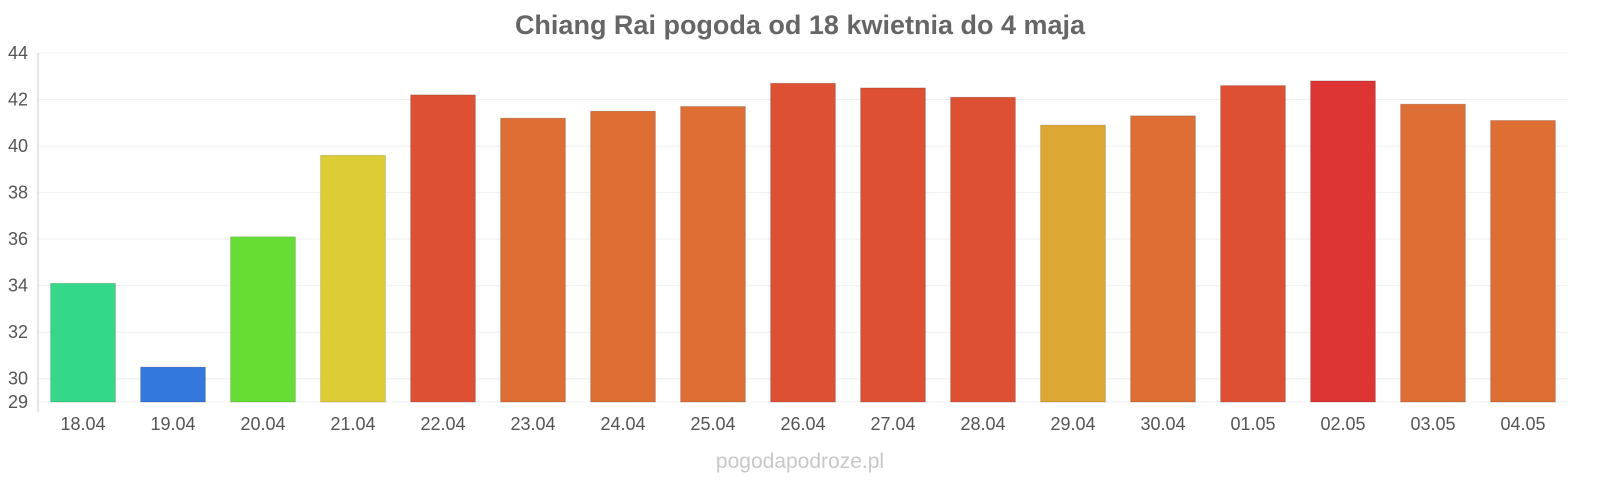  What do you see at coordinates (532, 424) in the screenshot?
I see `x-tick-label: 23.04` at bounding box center [532, 424].